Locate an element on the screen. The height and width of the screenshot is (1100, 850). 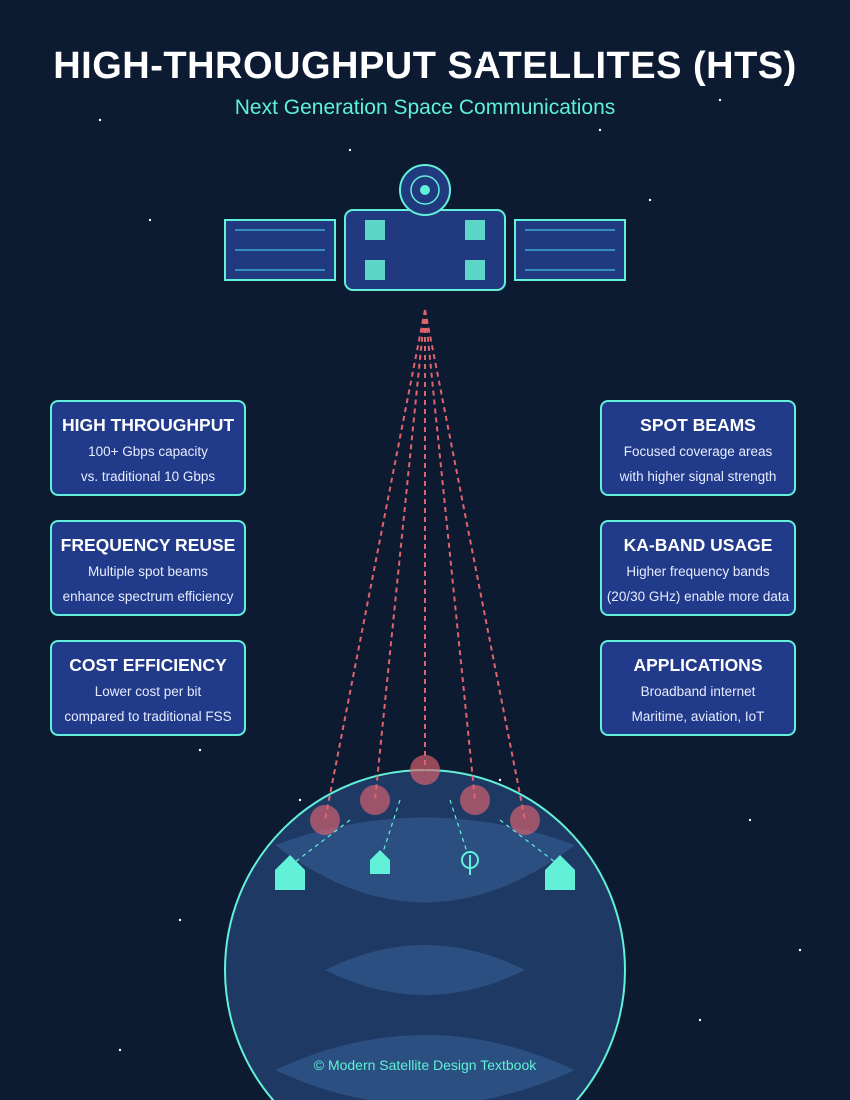
card-title: FREQUENCY REUSE is located at coordinates (148, 545).